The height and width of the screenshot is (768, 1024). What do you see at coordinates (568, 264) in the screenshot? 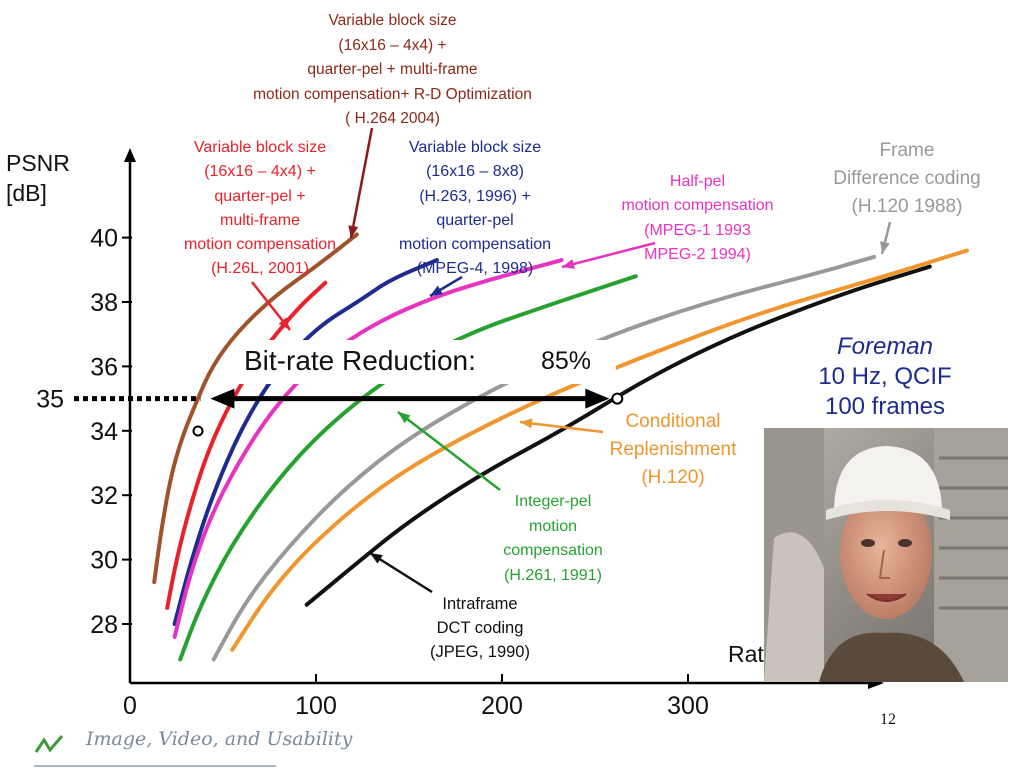
I see `annotation-arrow-mpeg12-head` at bounding box center [568, 264].